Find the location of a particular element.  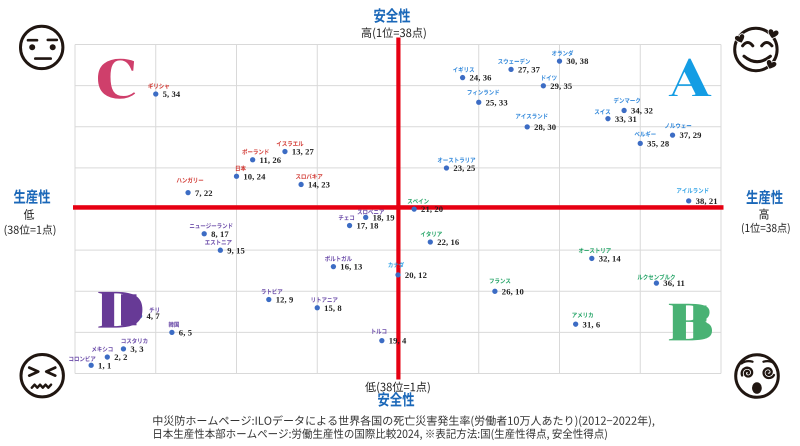

svg-text: 25, 33 is located at coordinates (497, 102).